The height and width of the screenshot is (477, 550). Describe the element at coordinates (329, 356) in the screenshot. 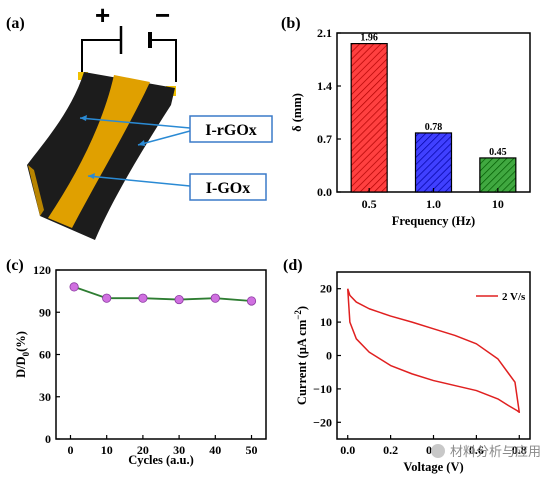

I see `y-tick-label-d: 0` at that location.